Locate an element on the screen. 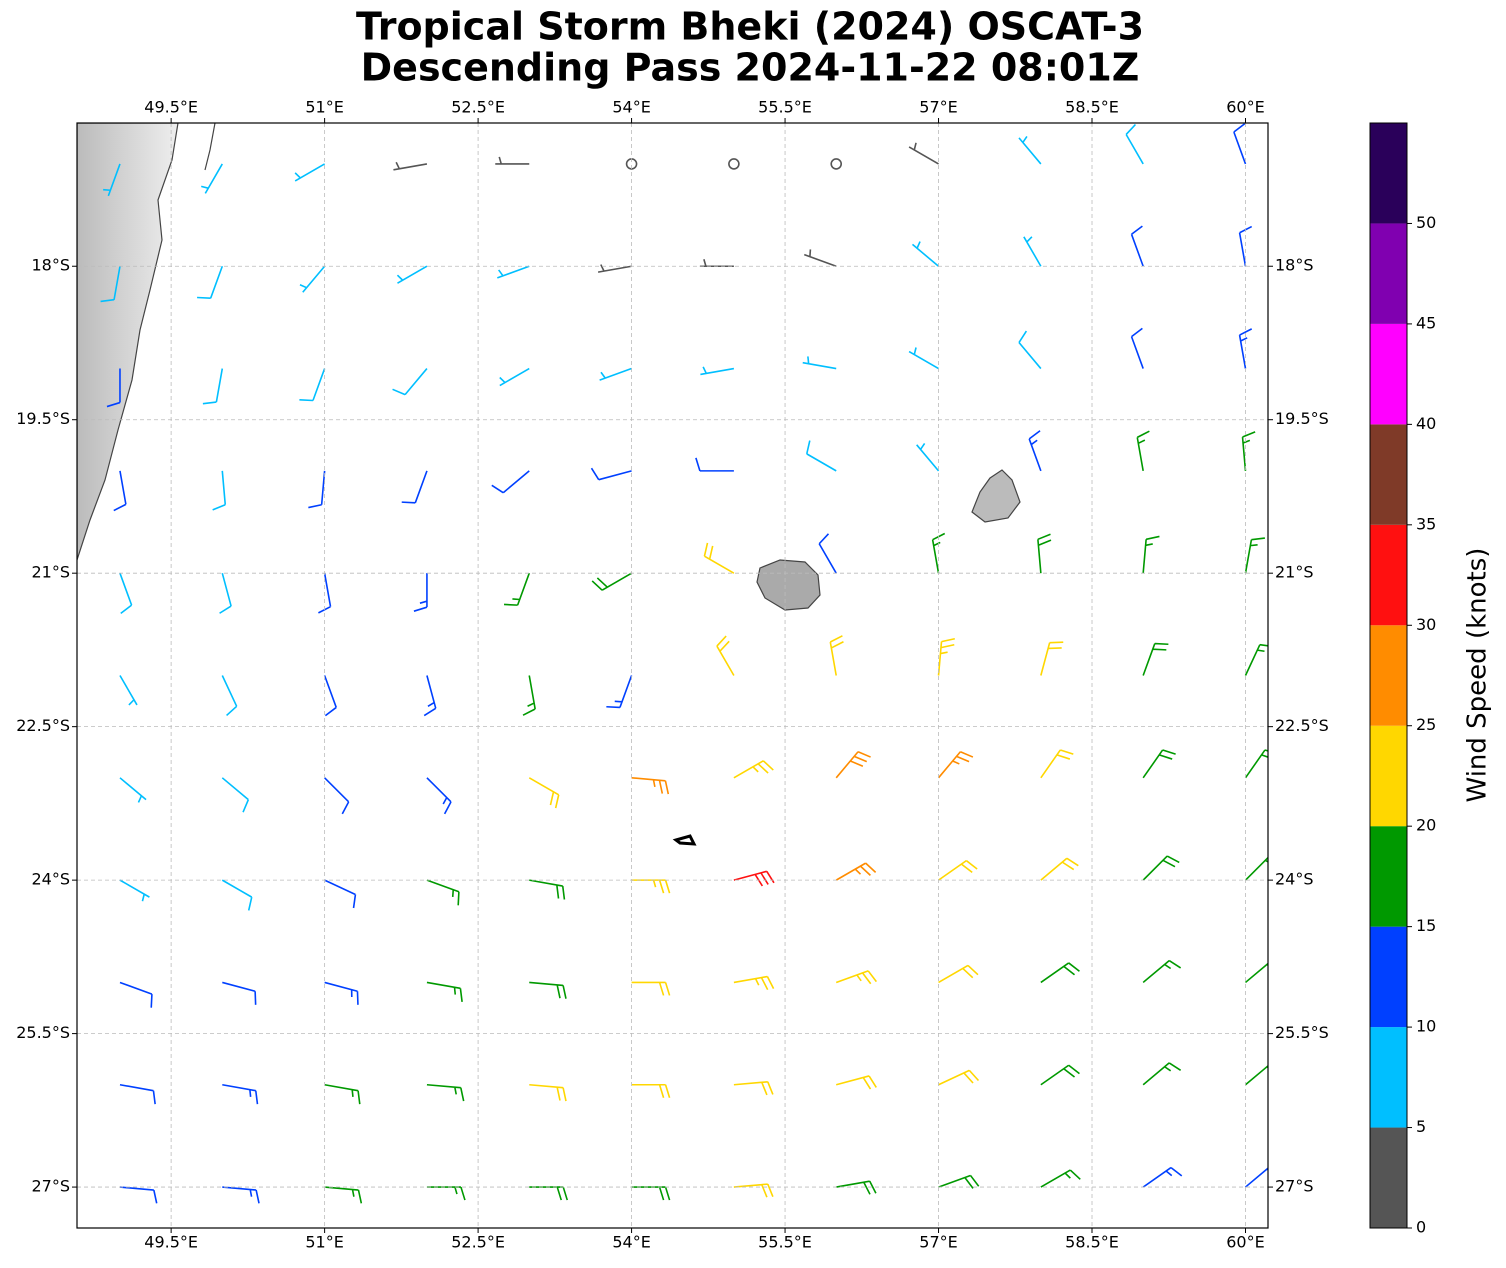 Image resolution: width=1506 pixels, height=1268 pixels. x-tick-label: 52.5°E is located at coordinates (478, 1242).